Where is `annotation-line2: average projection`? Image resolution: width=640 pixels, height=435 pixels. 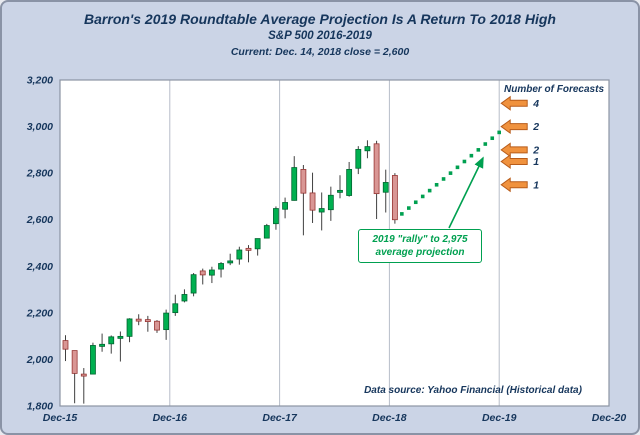 annotation-line2: average projection is located at coordinates (420, 252).